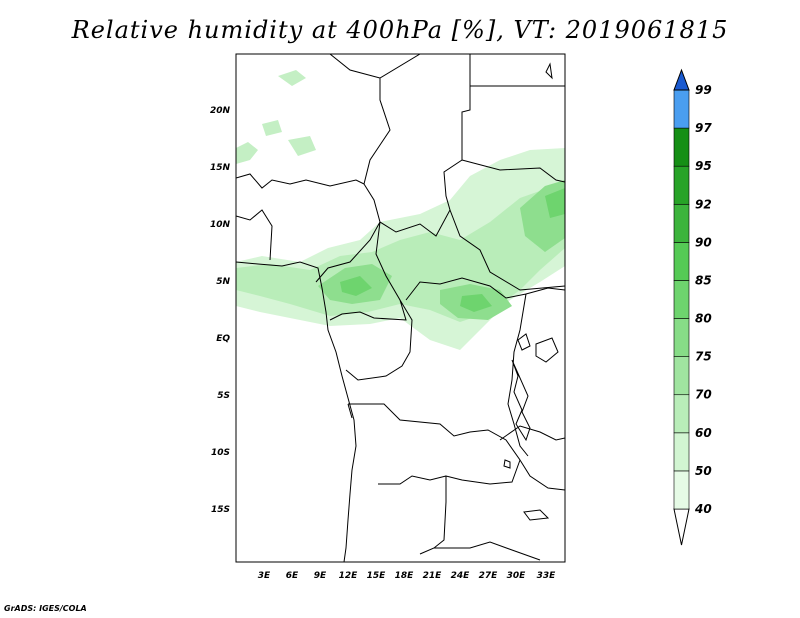 The width and height of the screenshot is (800, 618). What do you see at coordinates (320, 576) in the screenshot?
I see `lon-label-9e: 9E` at bounding box center [320, 576].